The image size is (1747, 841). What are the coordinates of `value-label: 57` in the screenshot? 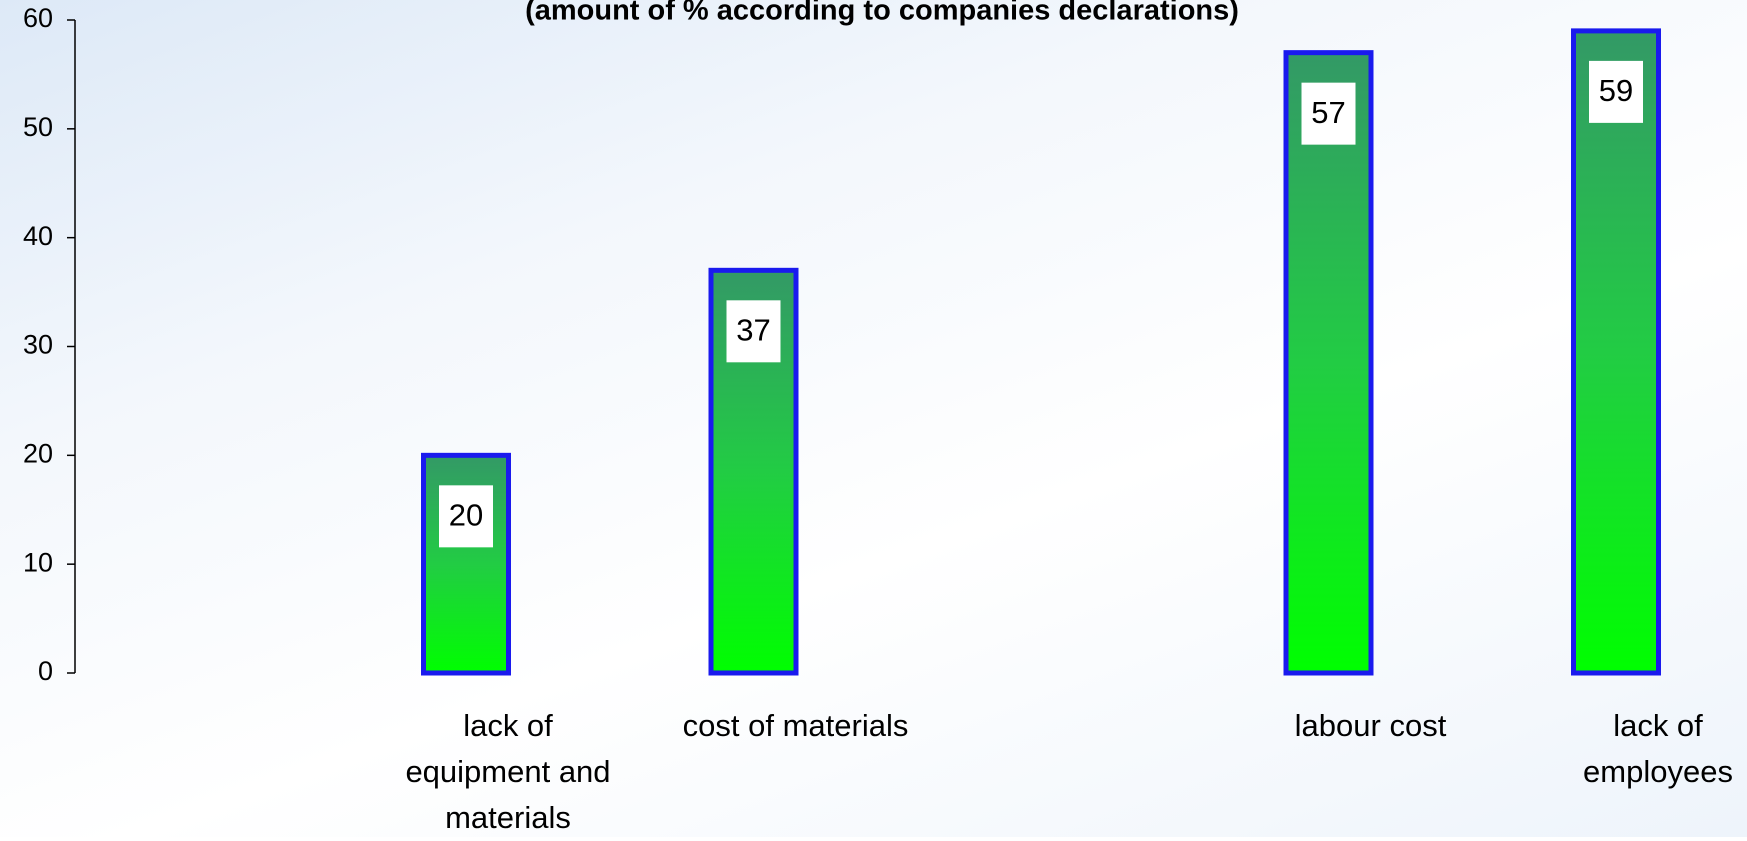 It's located at (1328, 112).